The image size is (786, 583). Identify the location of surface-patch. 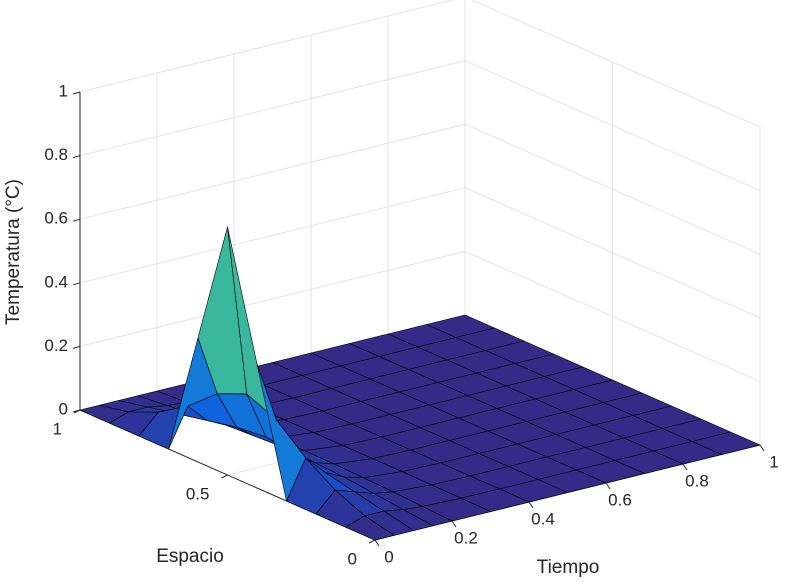
(370, 528).